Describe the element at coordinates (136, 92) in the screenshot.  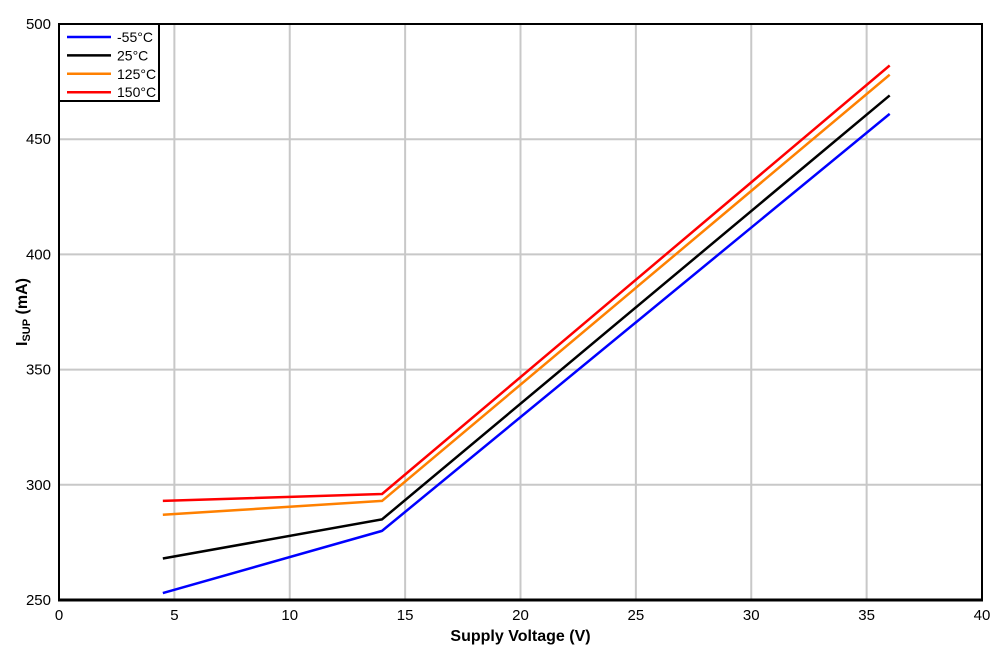
I see `legend-label-3: 150°C` at that location.